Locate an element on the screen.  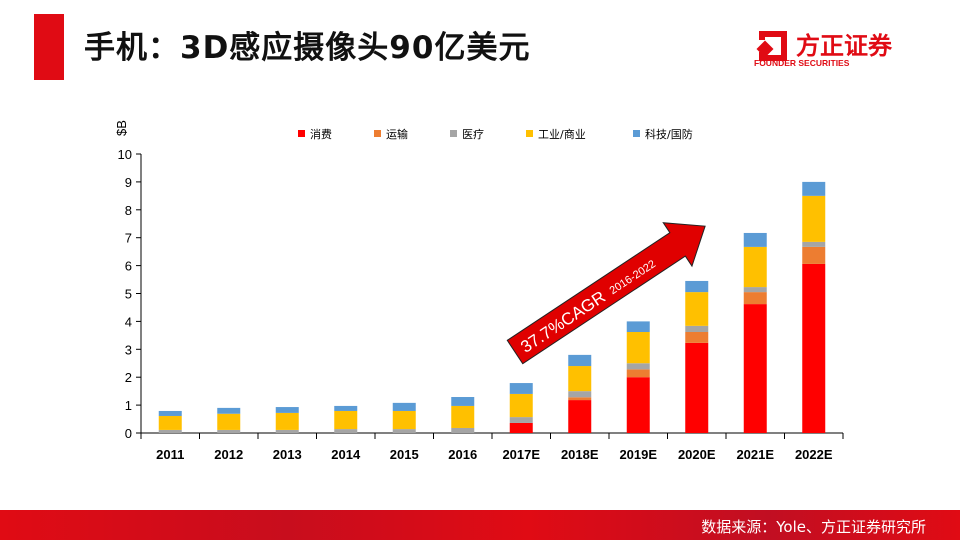
y-tick-label: 3 is located at coordinates (128, 349).